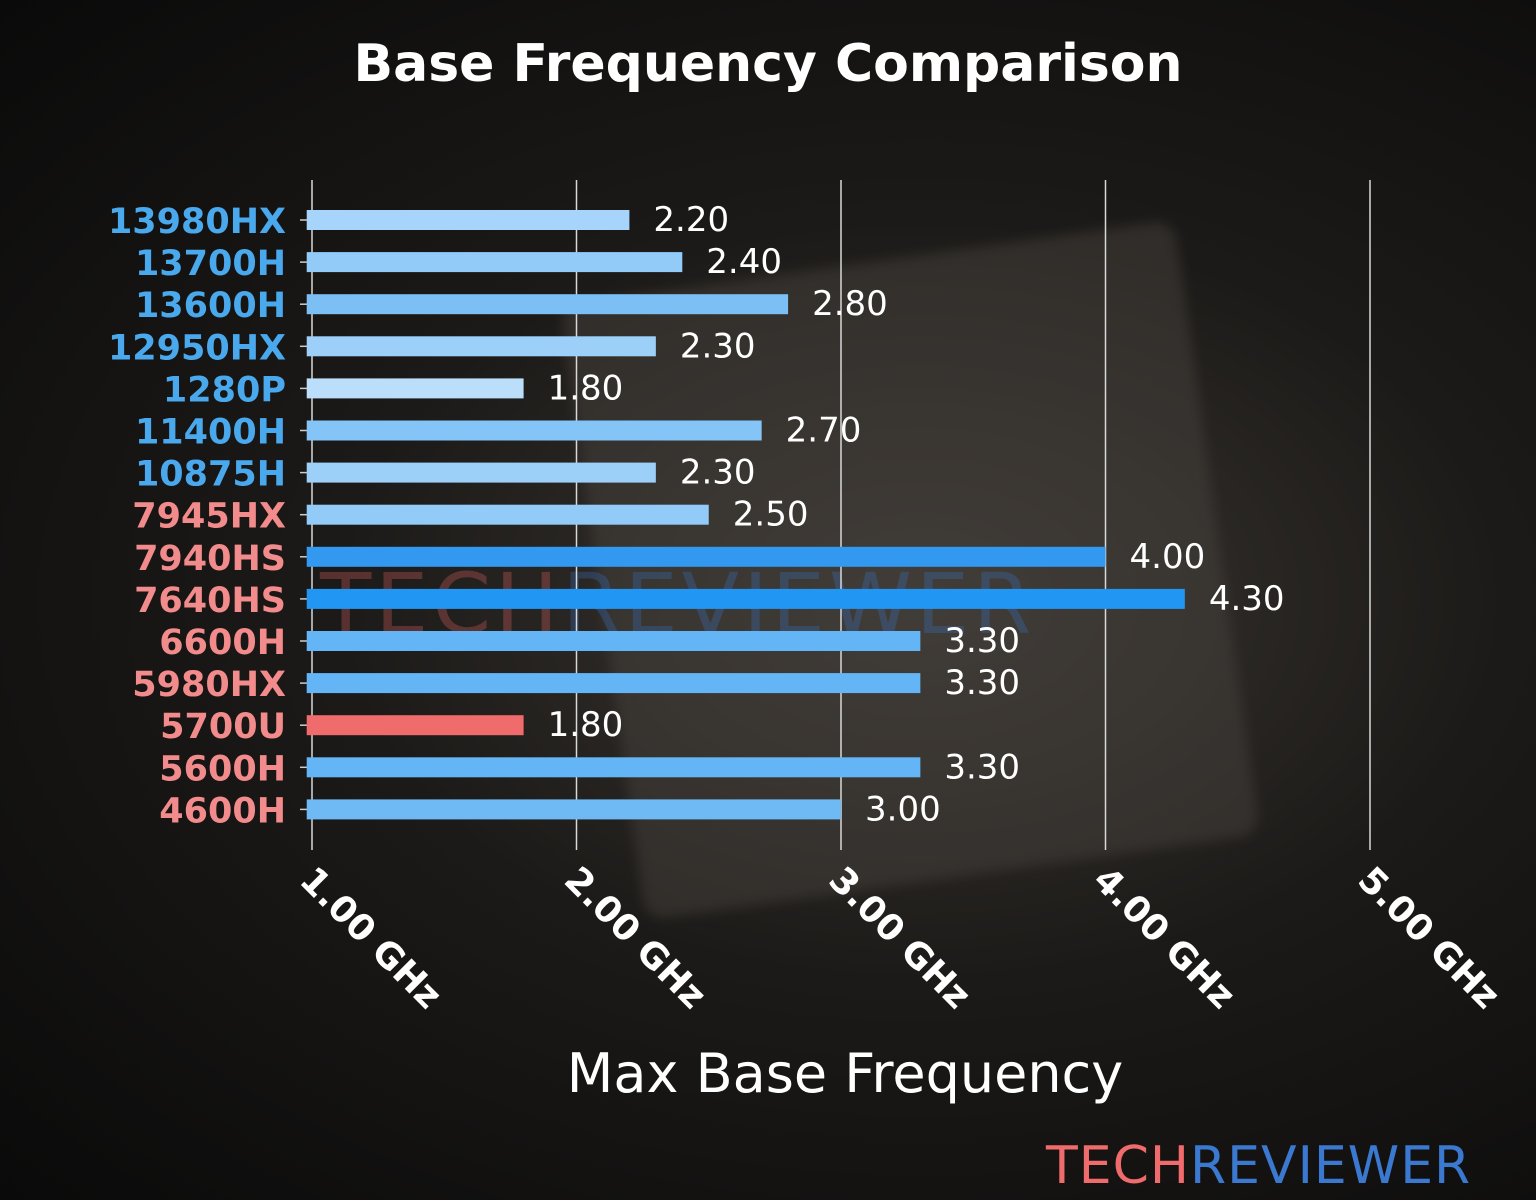  What do you see at coordinates (900, 938) in the screenshot?
I see `x-tick-label: 3.00 GHz` at bounding box center [900, 938].